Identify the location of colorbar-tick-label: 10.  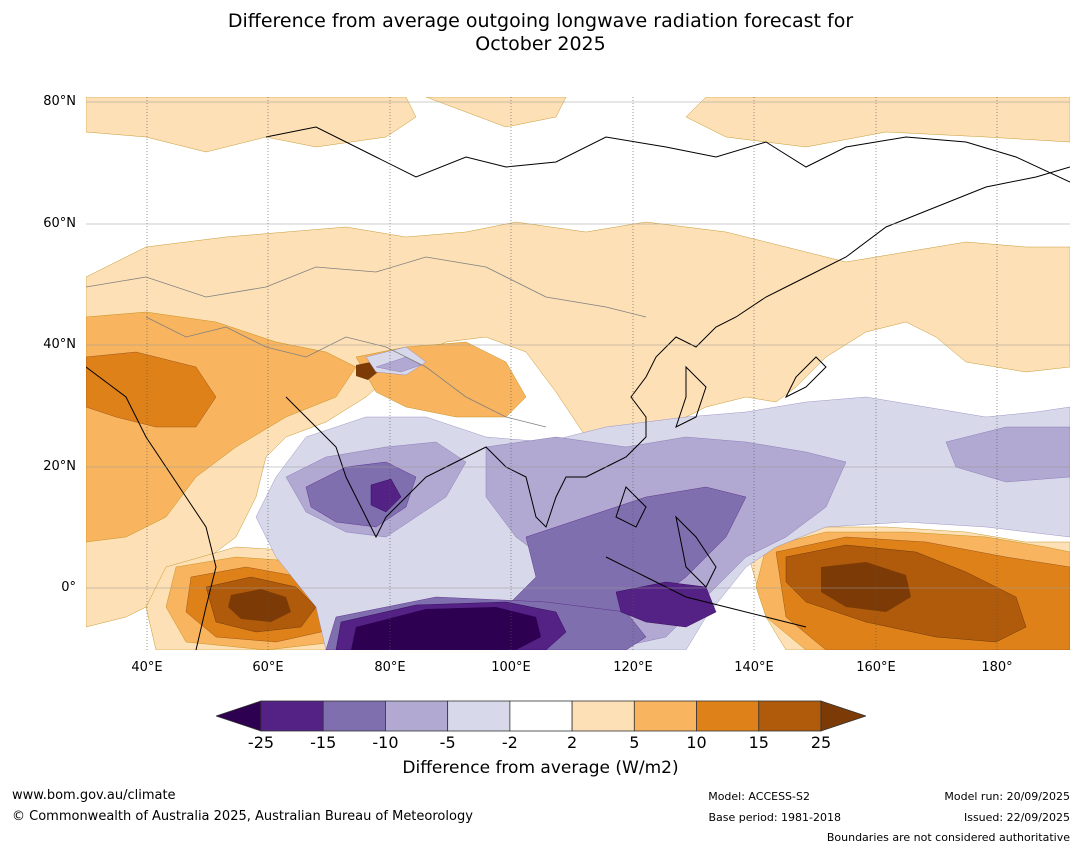
(696, 742).